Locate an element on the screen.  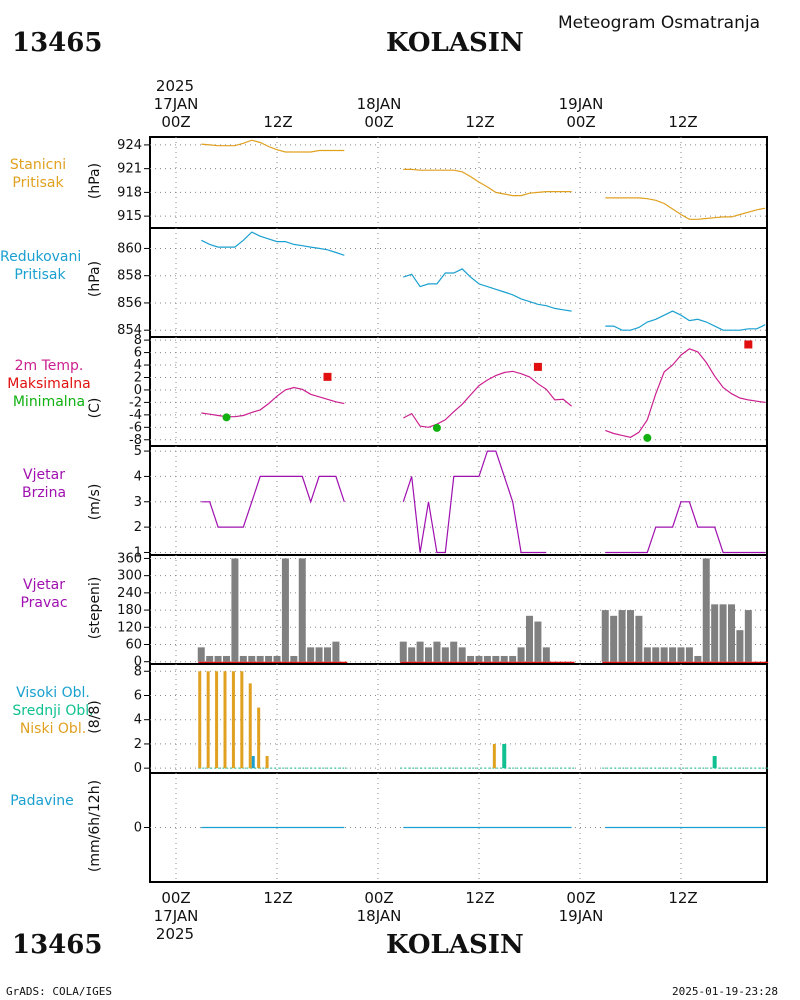
top-day-2: 18JAN is located at coordinates (379, 104).